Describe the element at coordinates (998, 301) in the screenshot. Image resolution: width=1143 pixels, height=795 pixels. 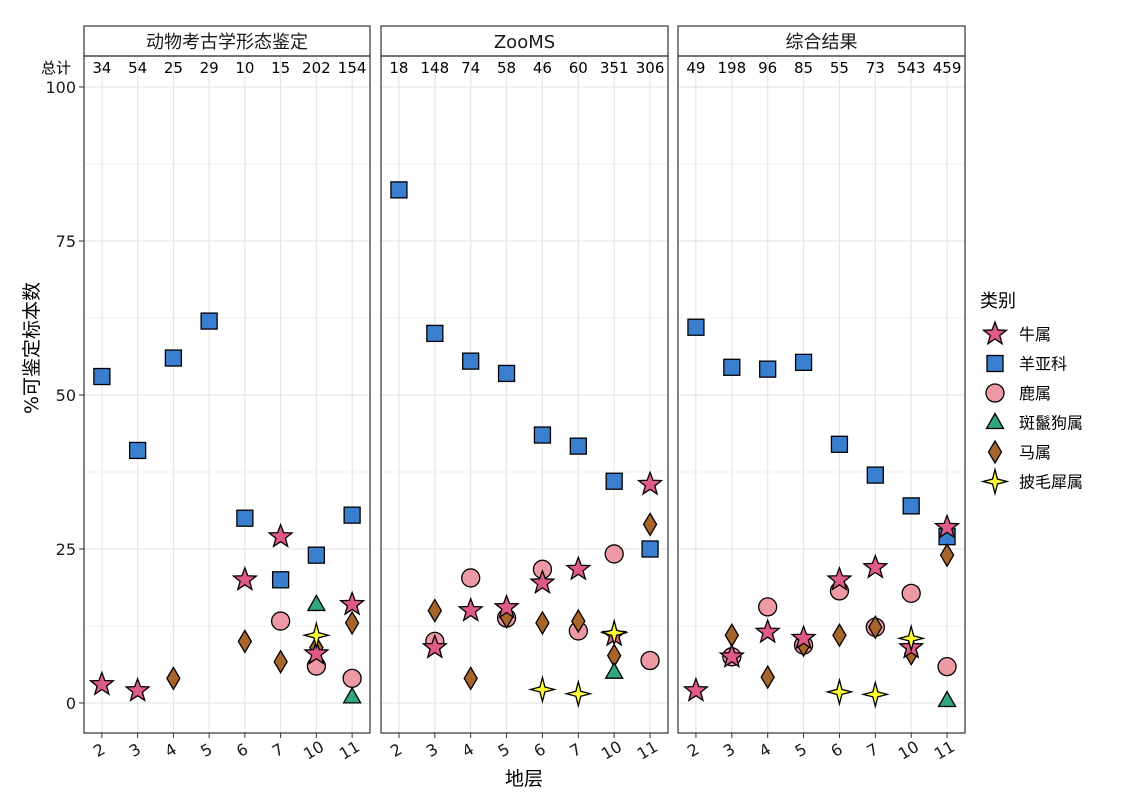
I see `legend-title: 类别` at that location.